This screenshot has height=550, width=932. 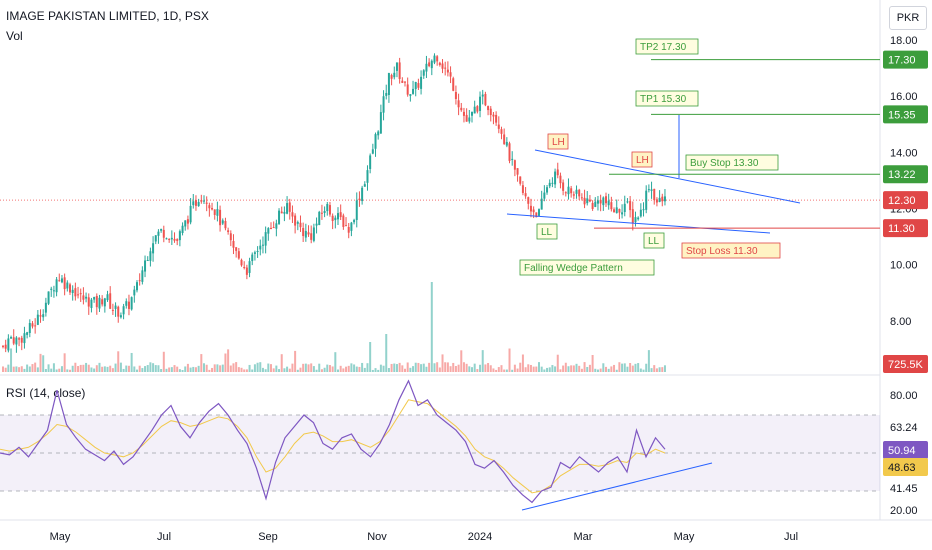 I want to click on rsi-tick: 63.24, so click(x=904, y=428).